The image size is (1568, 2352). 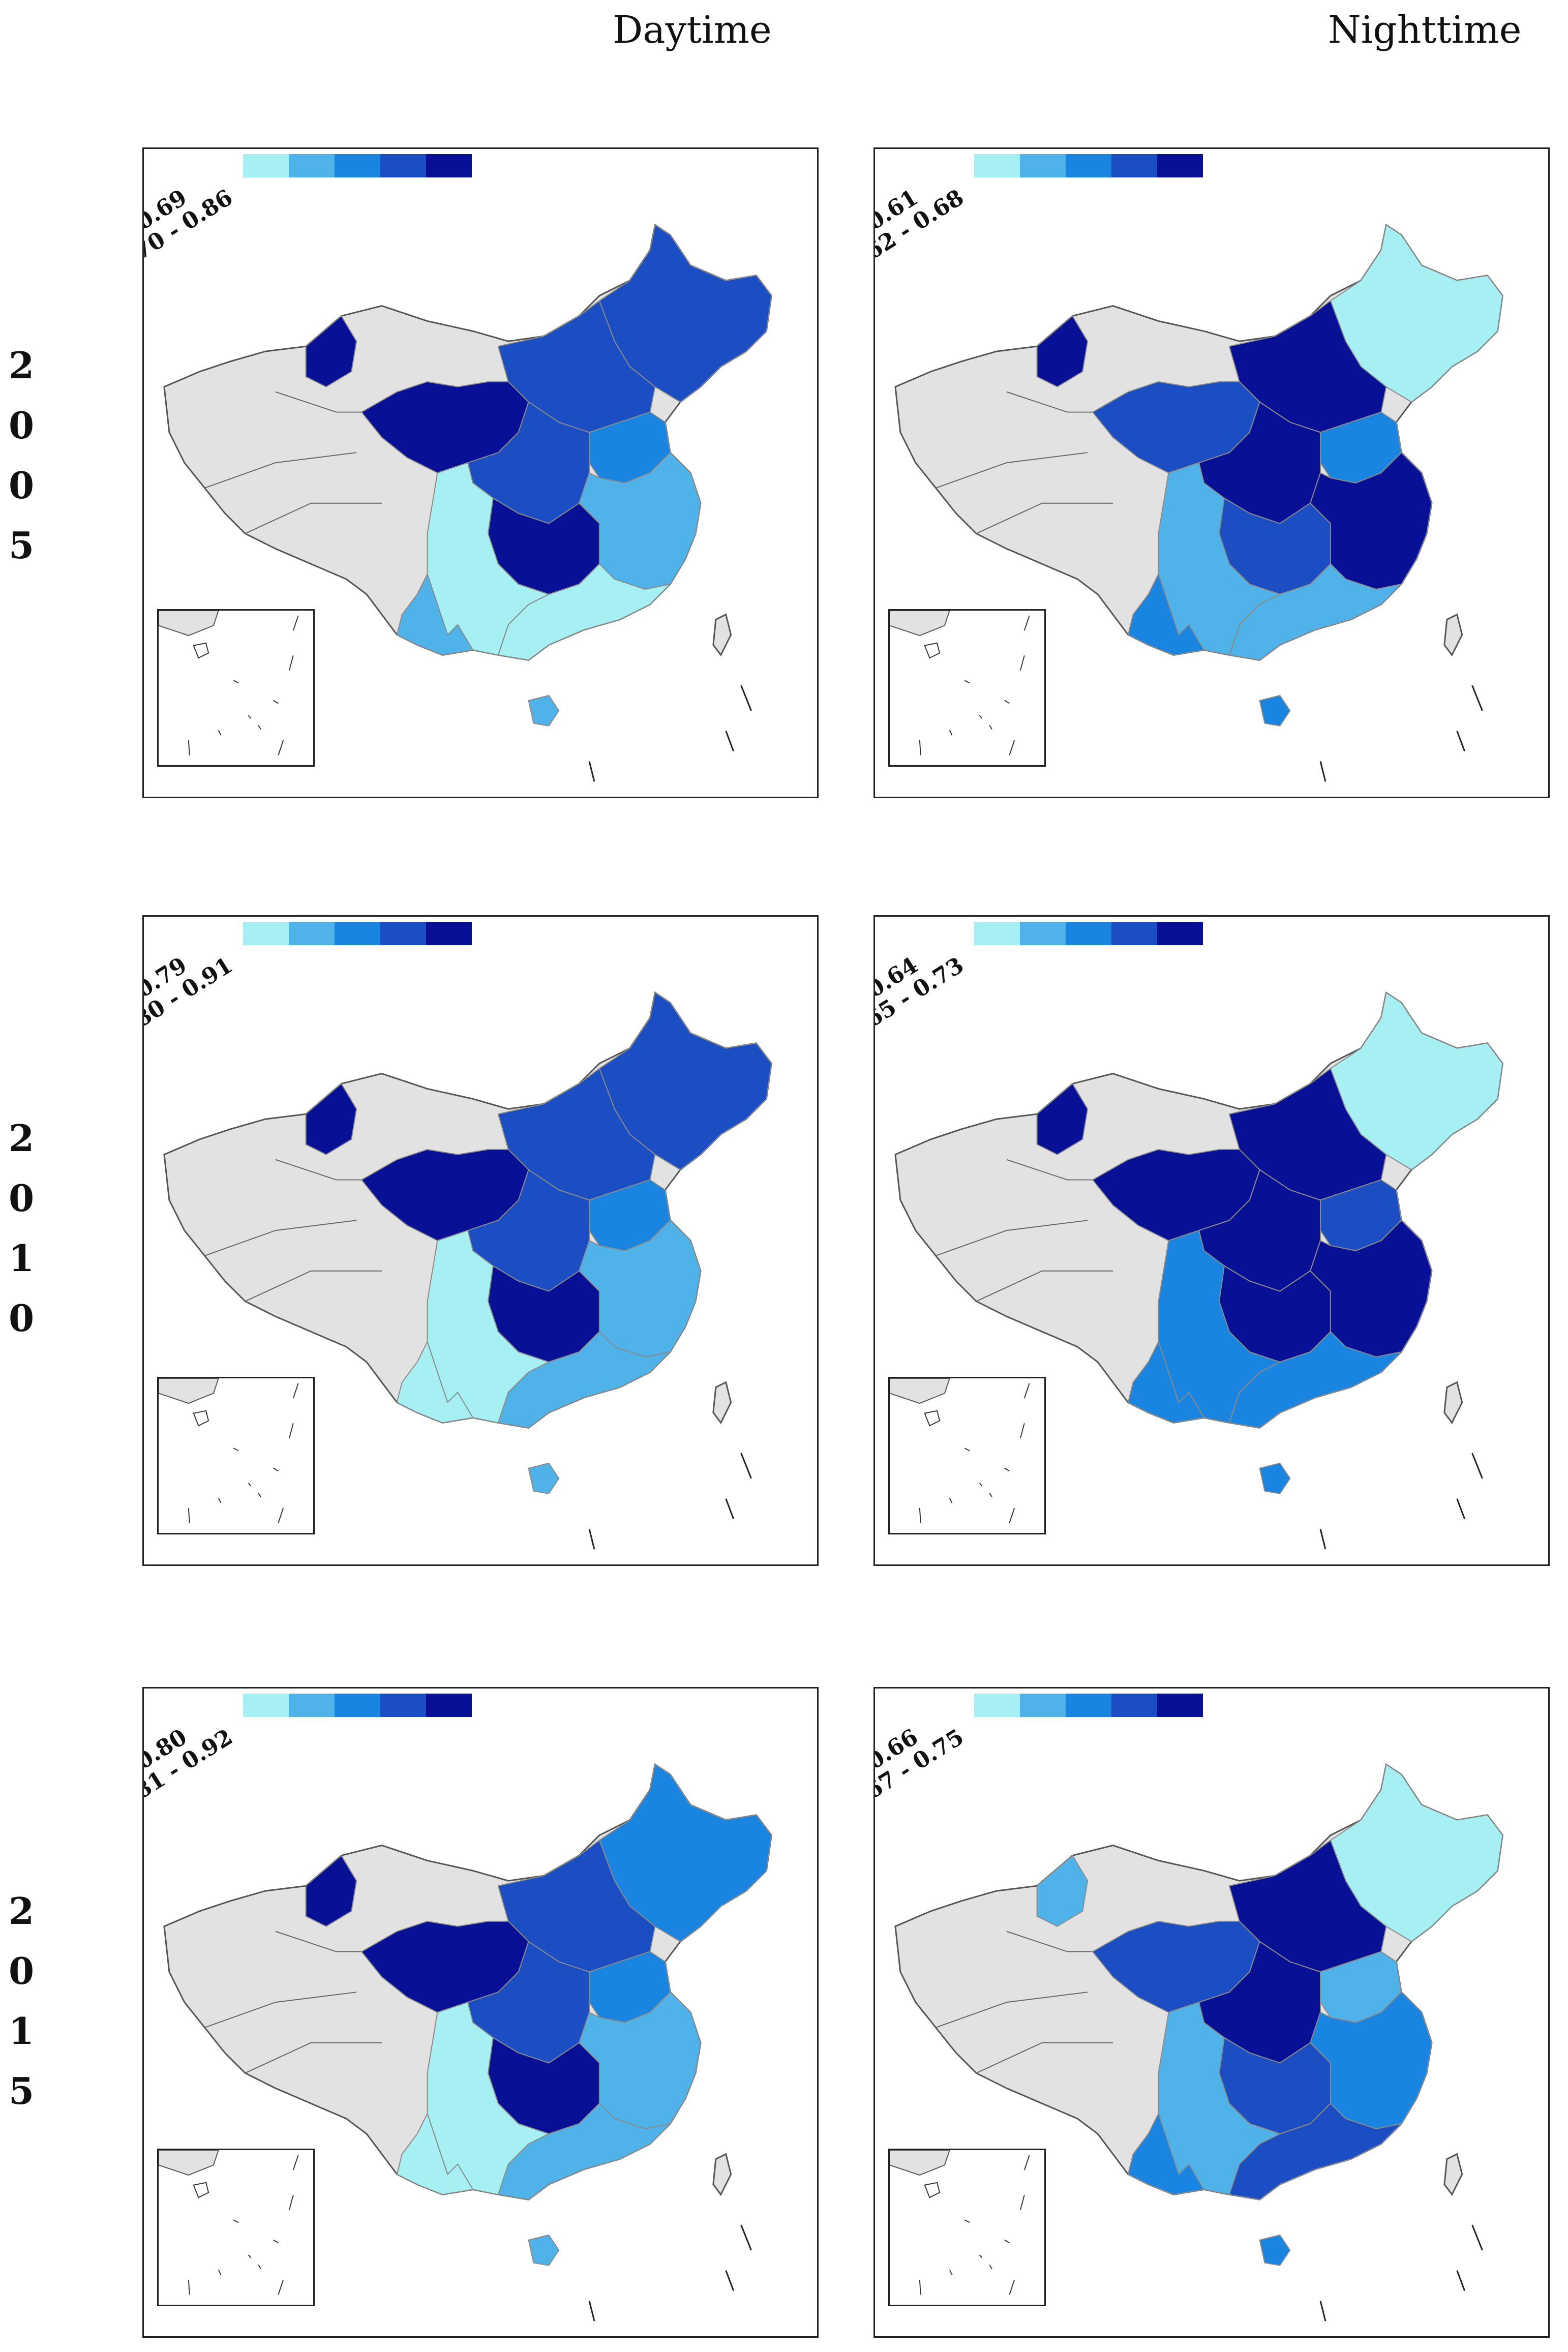 What do you see at coordinates (21, 545) in the screenshot?
I see `year-digit: 5` at bounding box center [21, 545].